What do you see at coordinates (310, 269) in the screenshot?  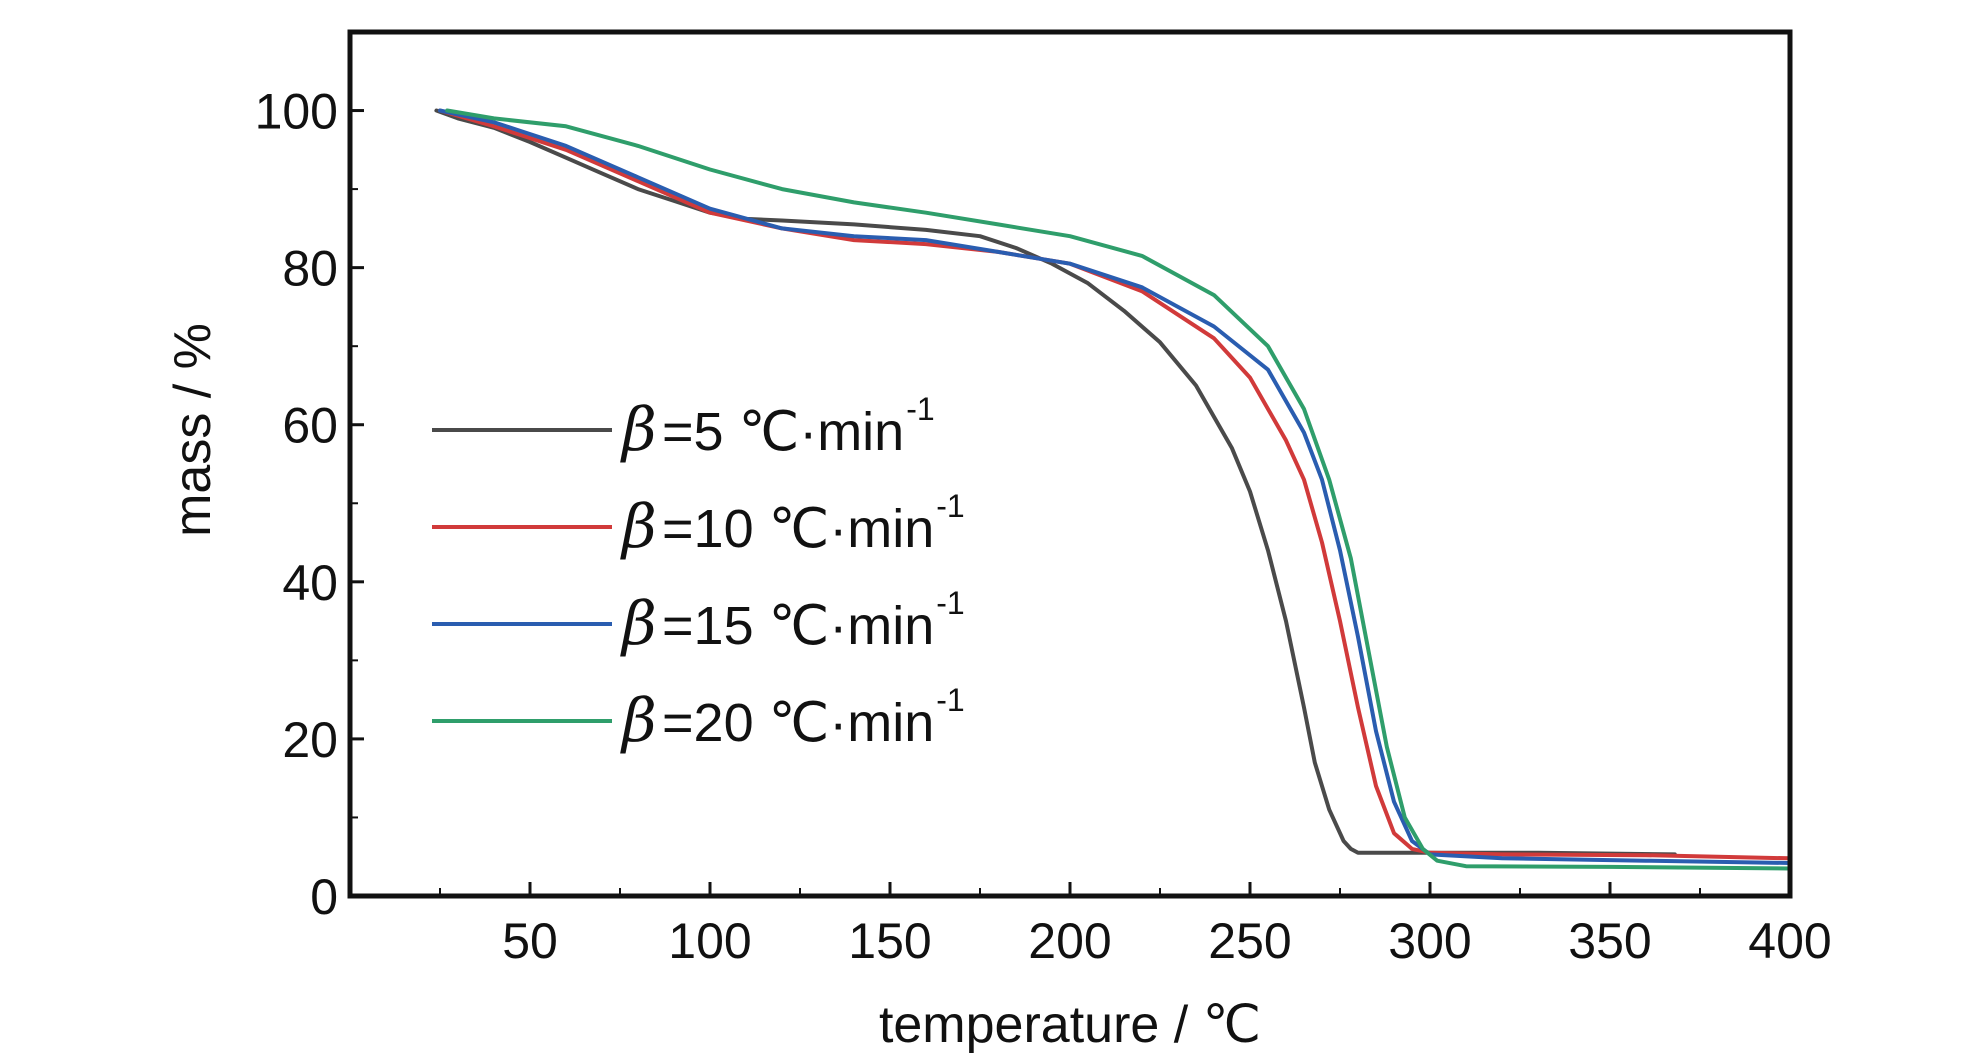 I see `y-tick-label: 80` at bounding box center [310, 269].